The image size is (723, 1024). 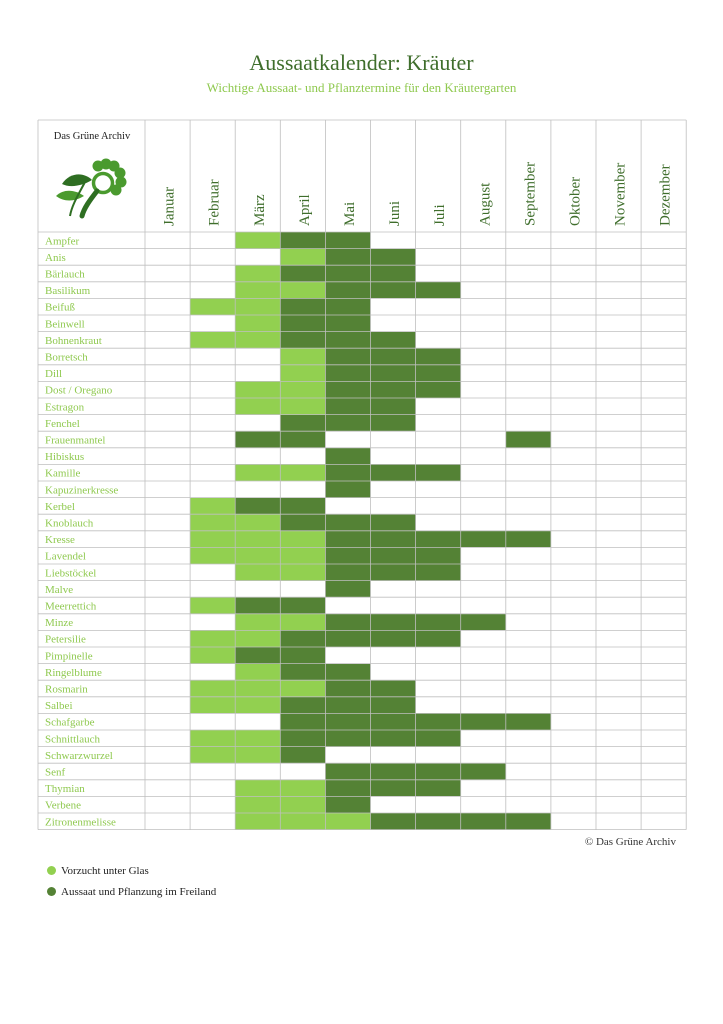 What do you see at coordinates (63, 806) in the screenshot?
I see `herb-label-verbene: Verbene` at bounding box center [63, 806].